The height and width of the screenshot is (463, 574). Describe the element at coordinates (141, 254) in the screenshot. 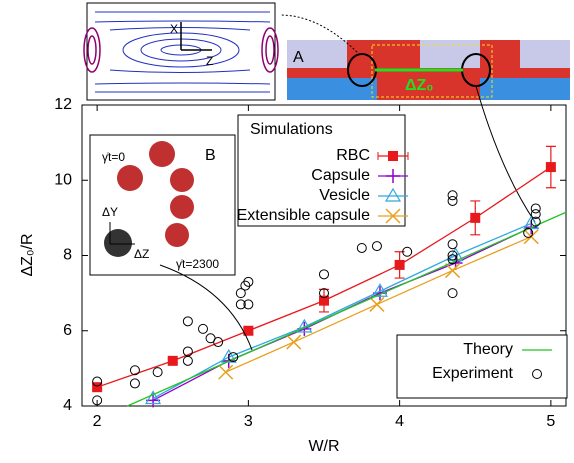

I see `axis-label: ΔZ` at that location.